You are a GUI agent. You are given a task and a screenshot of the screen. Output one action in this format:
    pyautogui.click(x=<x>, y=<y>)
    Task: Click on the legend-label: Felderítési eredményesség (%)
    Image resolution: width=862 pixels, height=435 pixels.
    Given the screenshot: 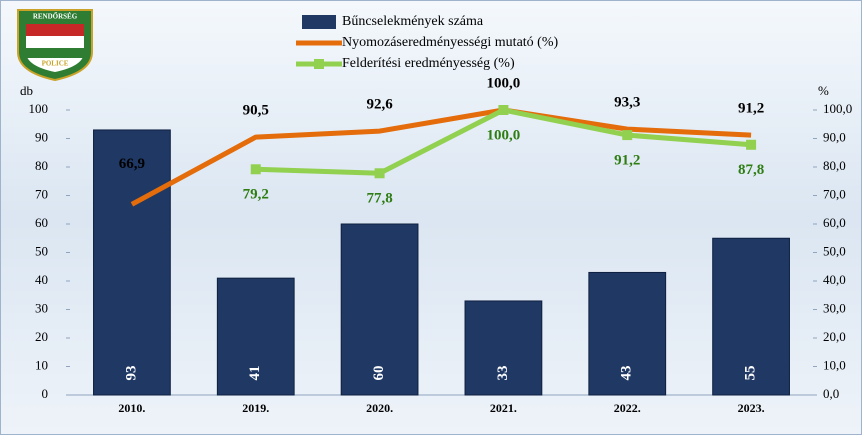 What is the action you would take?
    pyautogui.click(x=428, y=63)
    